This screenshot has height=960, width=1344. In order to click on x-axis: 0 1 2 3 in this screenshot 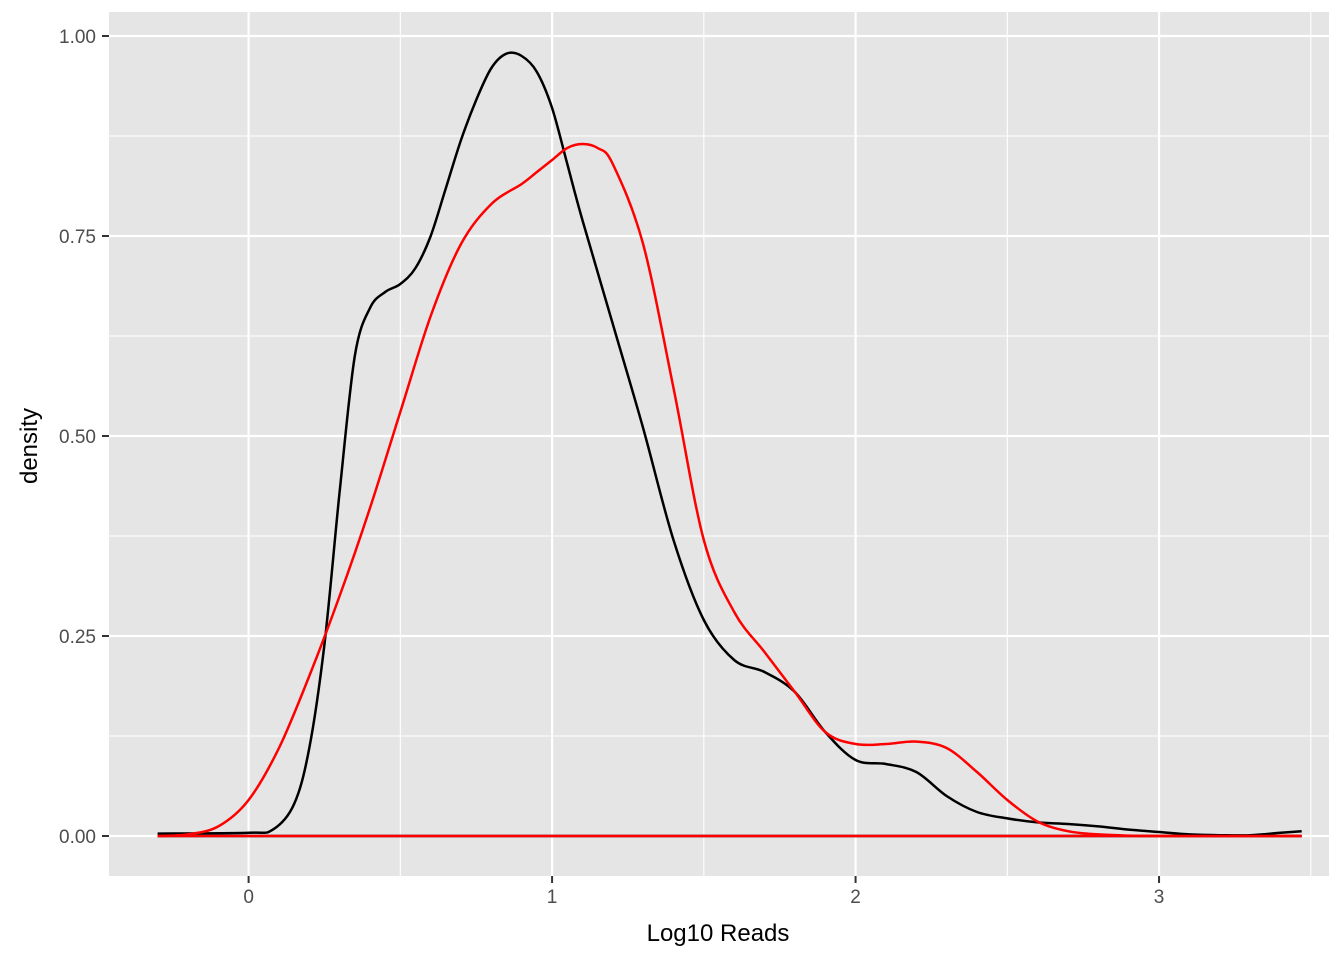, I will do `click(703, 892)`.